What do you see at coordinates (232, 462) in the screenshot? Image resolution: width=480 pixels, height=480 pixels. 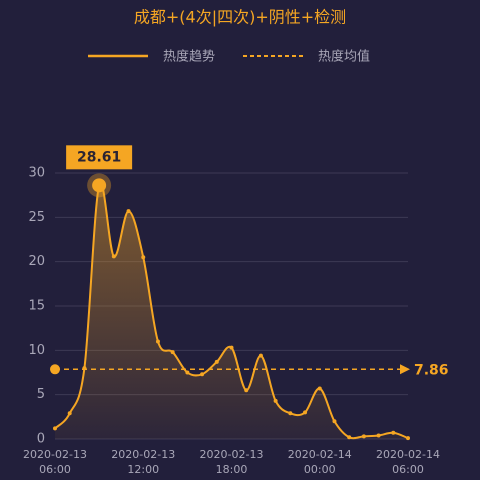 I see `x-tick-label: 2020-02-13 18:00` at bounding box center [232, 462].